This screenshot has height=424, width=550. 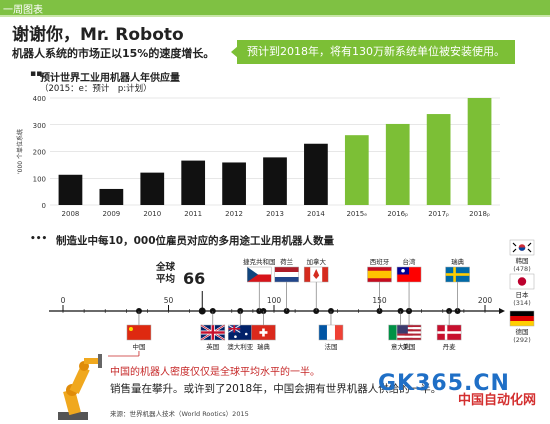 I want to click on offscale-value-label: (292), so click(x=521, y=340).